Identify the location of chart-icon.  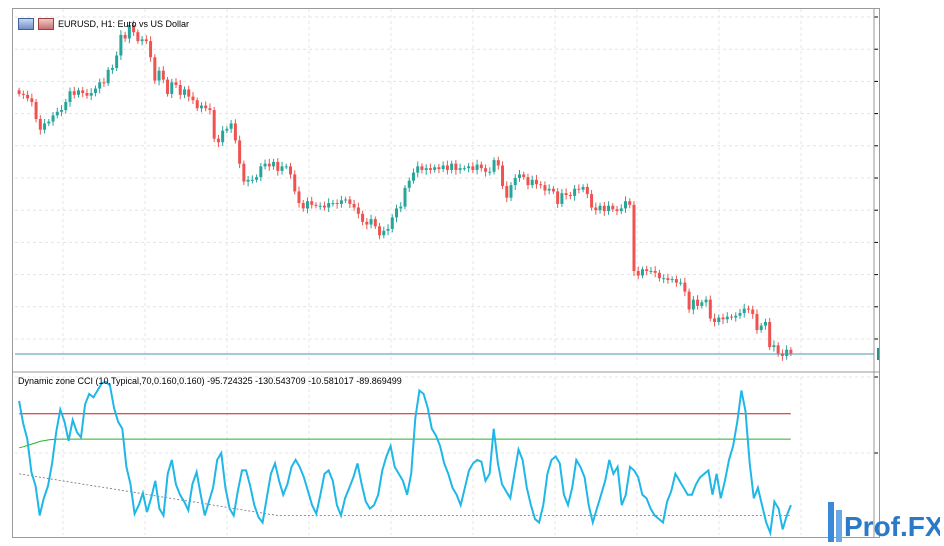
(46, 24).